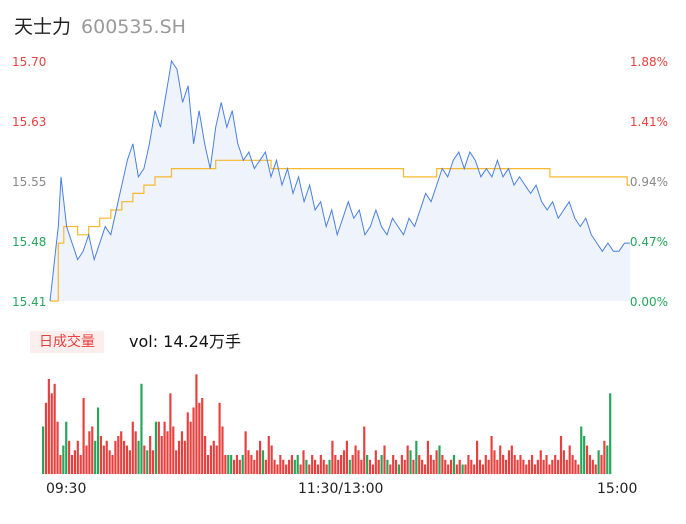 This screenshot has height=524, width=686. I want to click on tab-daily-volume: 日成交量, so click(67, 342).